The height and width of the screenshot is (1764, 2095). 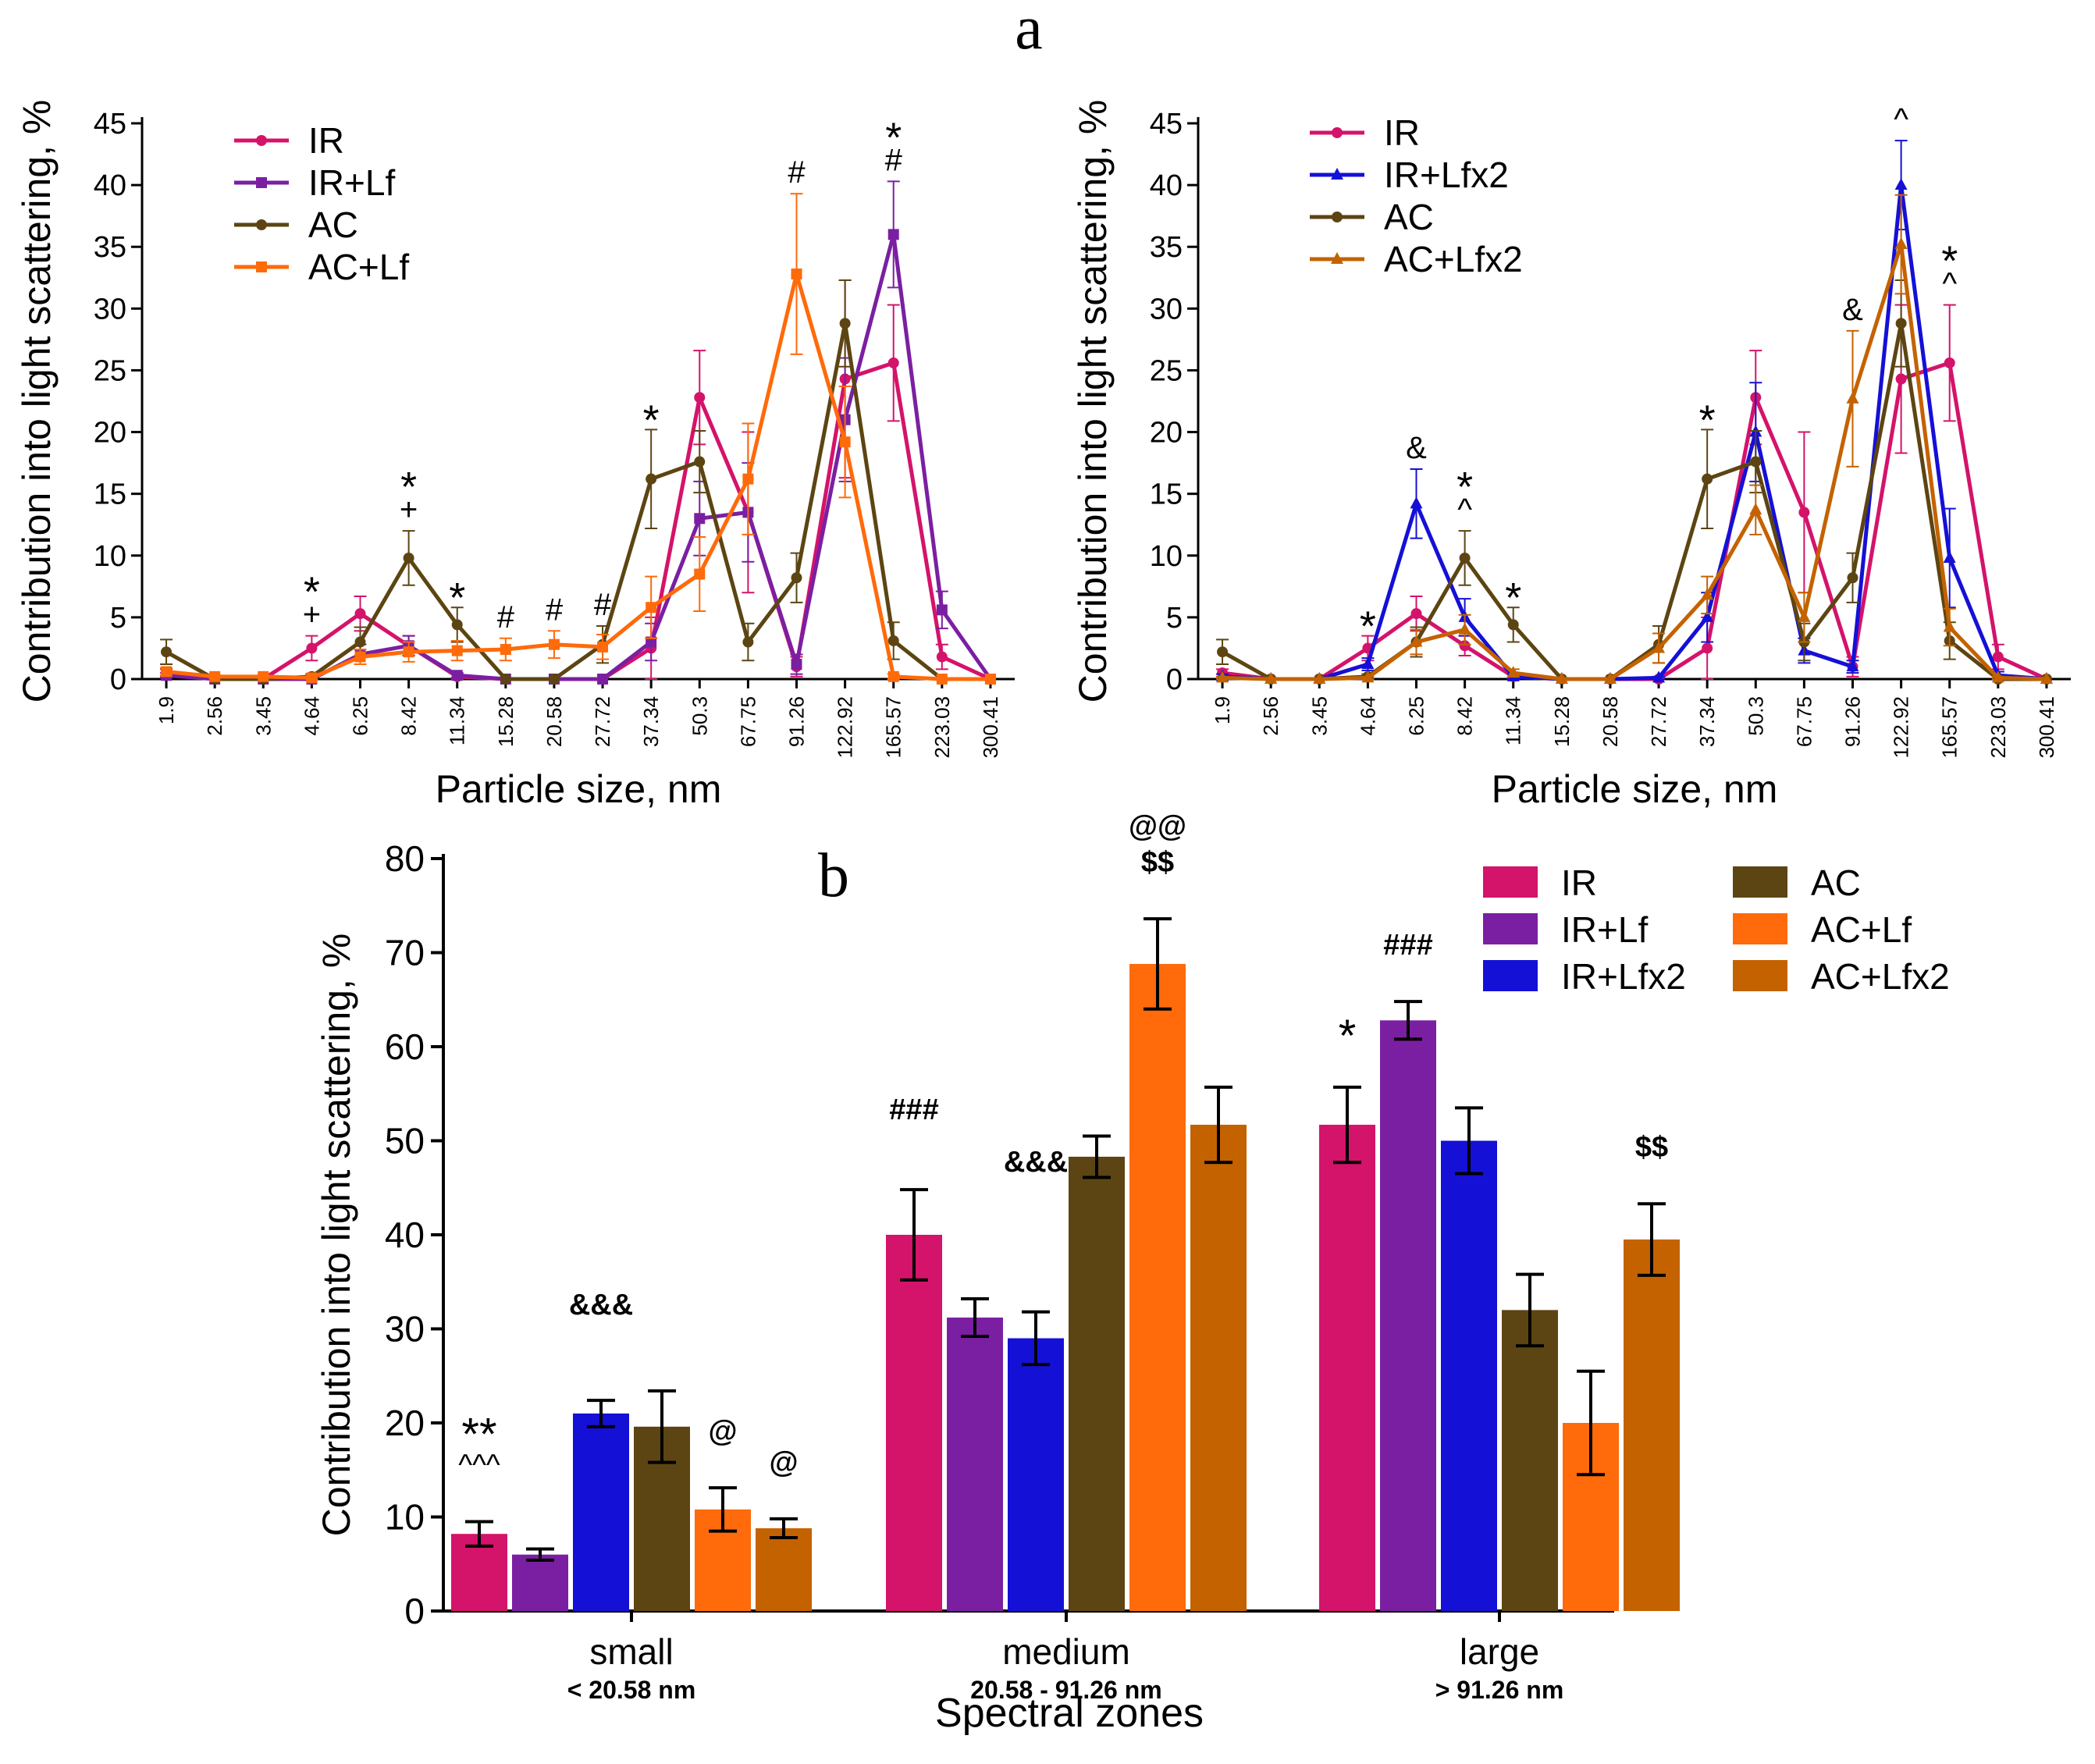 What do you see at coordinates (1635, 439) in the screenshot?
I see `series-ac-plus-lfx2` at bounding box center [1635, 439].